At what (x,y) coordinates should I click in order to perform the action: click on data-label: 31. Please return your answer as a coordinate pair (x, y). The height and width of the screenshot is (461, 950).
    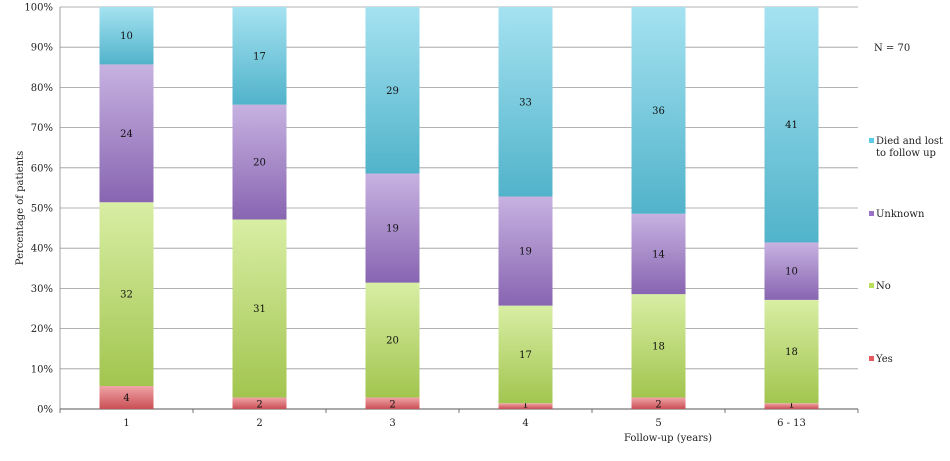
    Looking at the image, I should click on (259, 309).